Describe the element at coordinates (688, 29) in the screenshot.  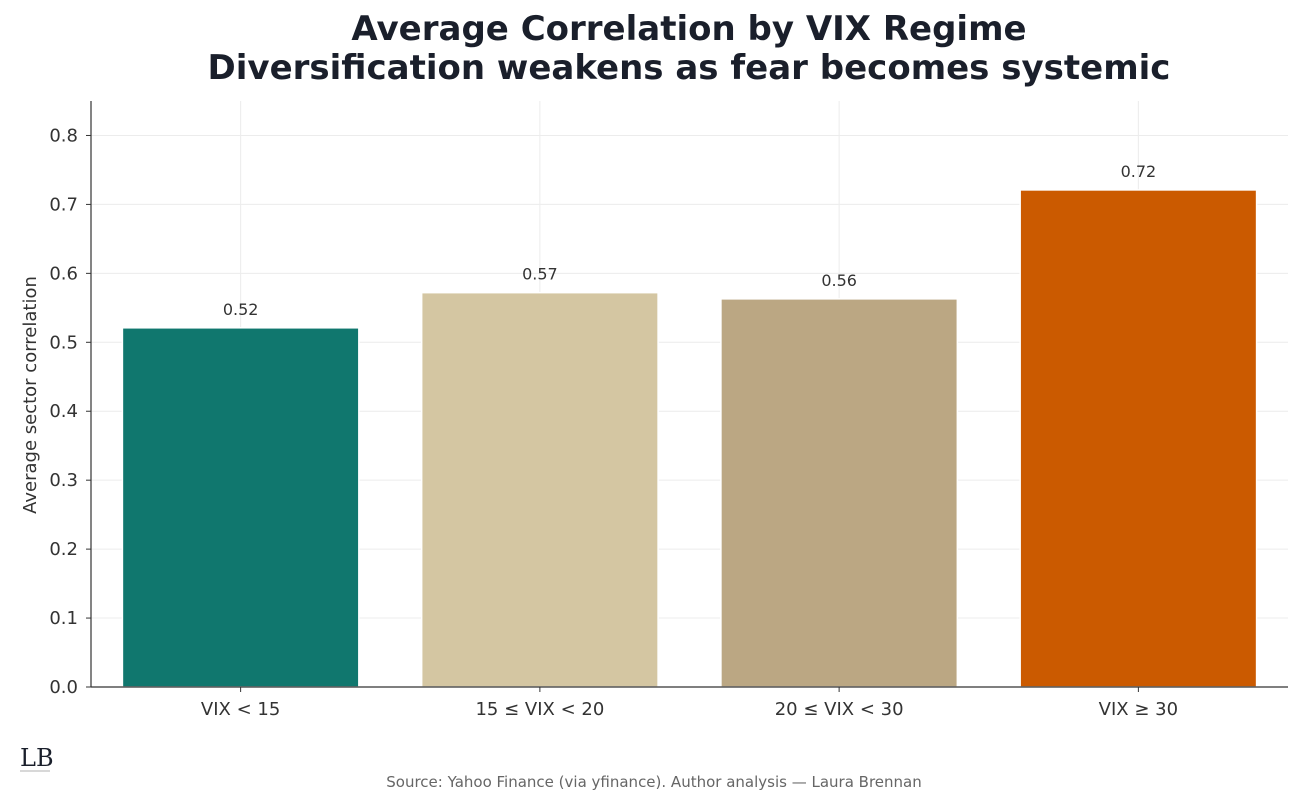
I see `chart-title-line-1: Average Correlation by VIX Regime` at that location.